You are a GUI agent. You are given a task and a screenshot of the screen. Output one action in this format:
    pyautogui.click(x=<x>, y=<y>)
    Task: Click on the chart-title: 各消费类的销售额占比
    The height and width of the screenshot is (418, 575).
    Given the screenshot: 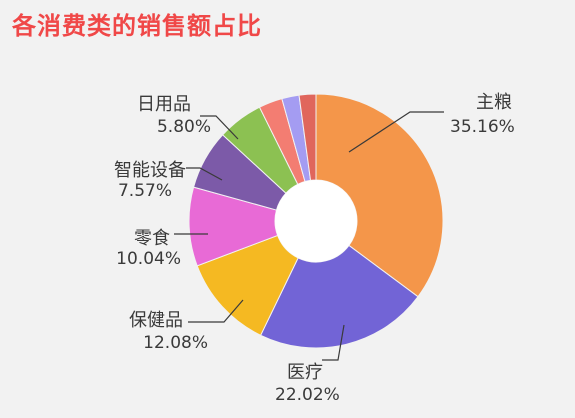 What is the action you would take?
    pyautogui.click(x=137, y=26)
    